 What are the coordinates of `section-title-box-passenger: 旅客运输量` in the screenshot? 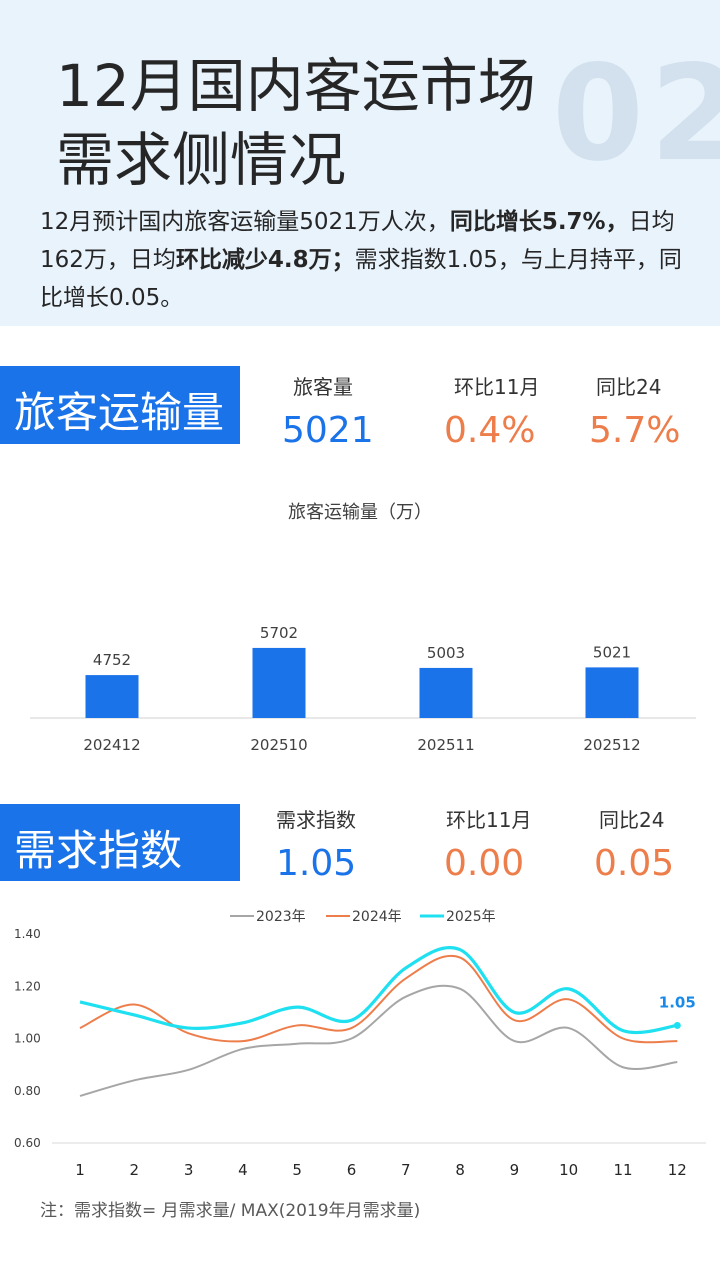 It's located at (120, 405).